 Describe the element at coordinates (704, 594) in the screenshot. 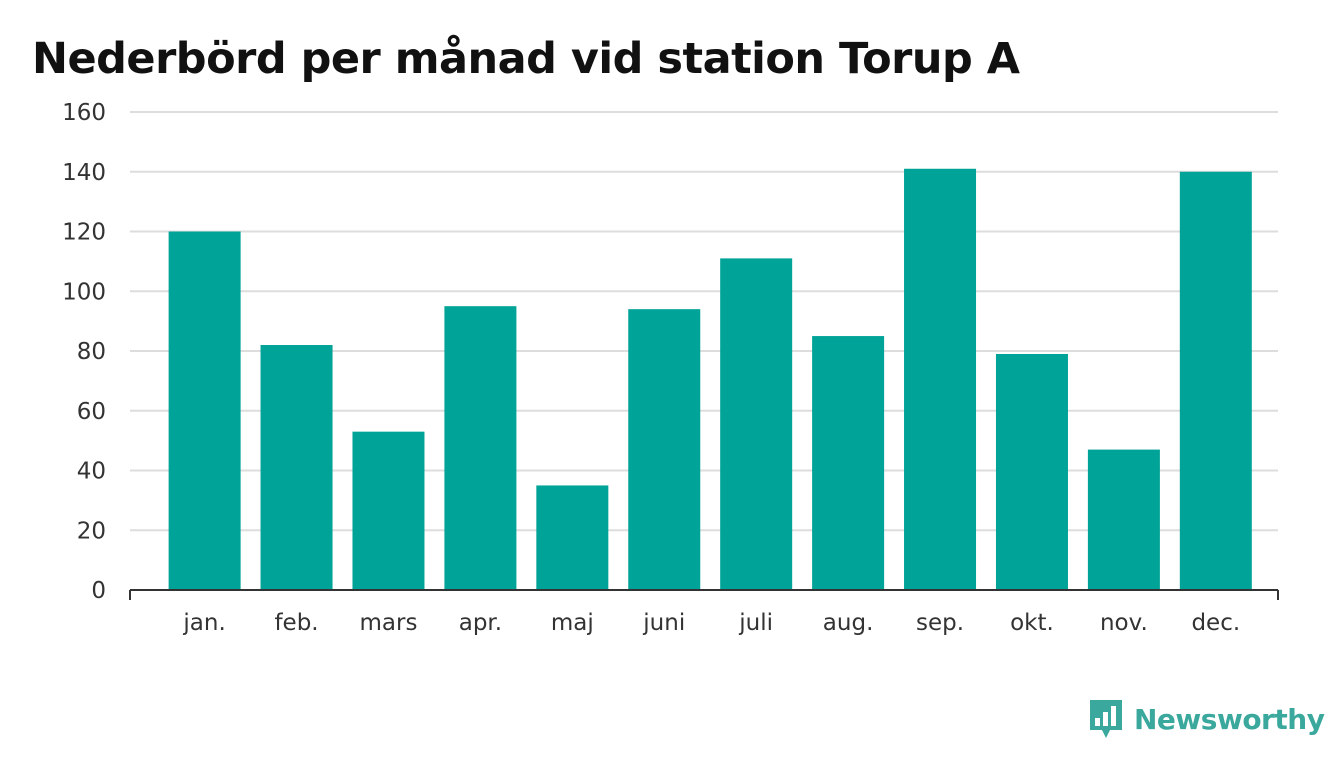

I see `axes` at that location.